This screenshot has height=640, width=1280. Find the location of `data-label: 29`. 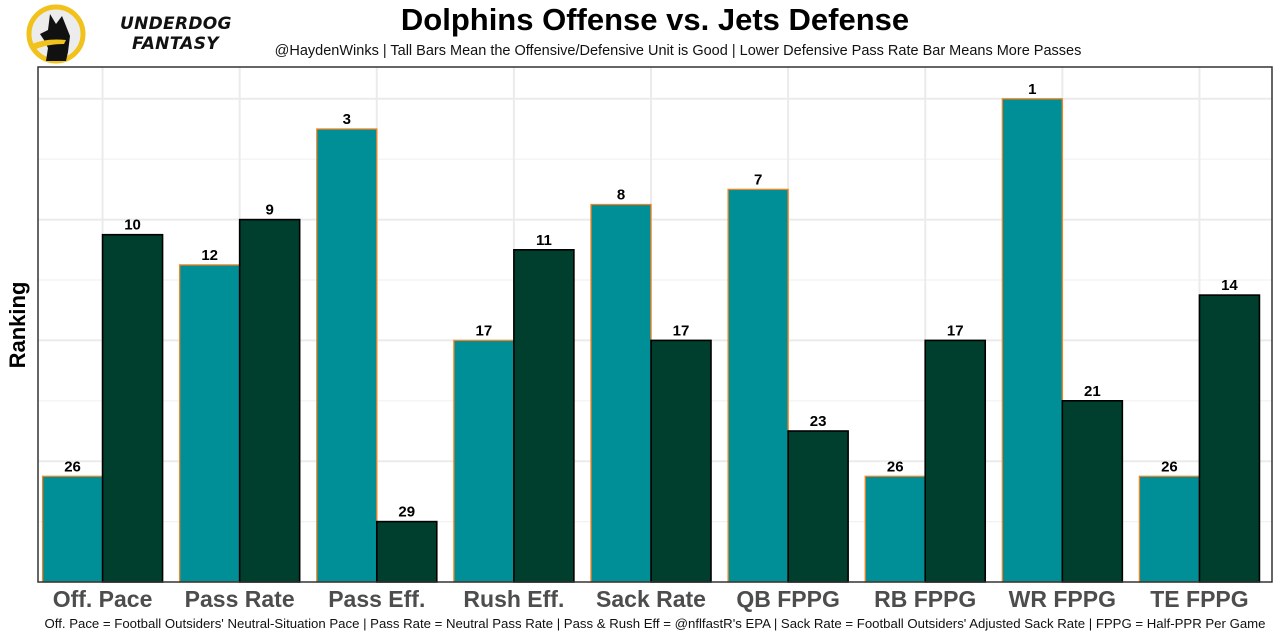

data-label: 29 is located at coordinates (406, 512).